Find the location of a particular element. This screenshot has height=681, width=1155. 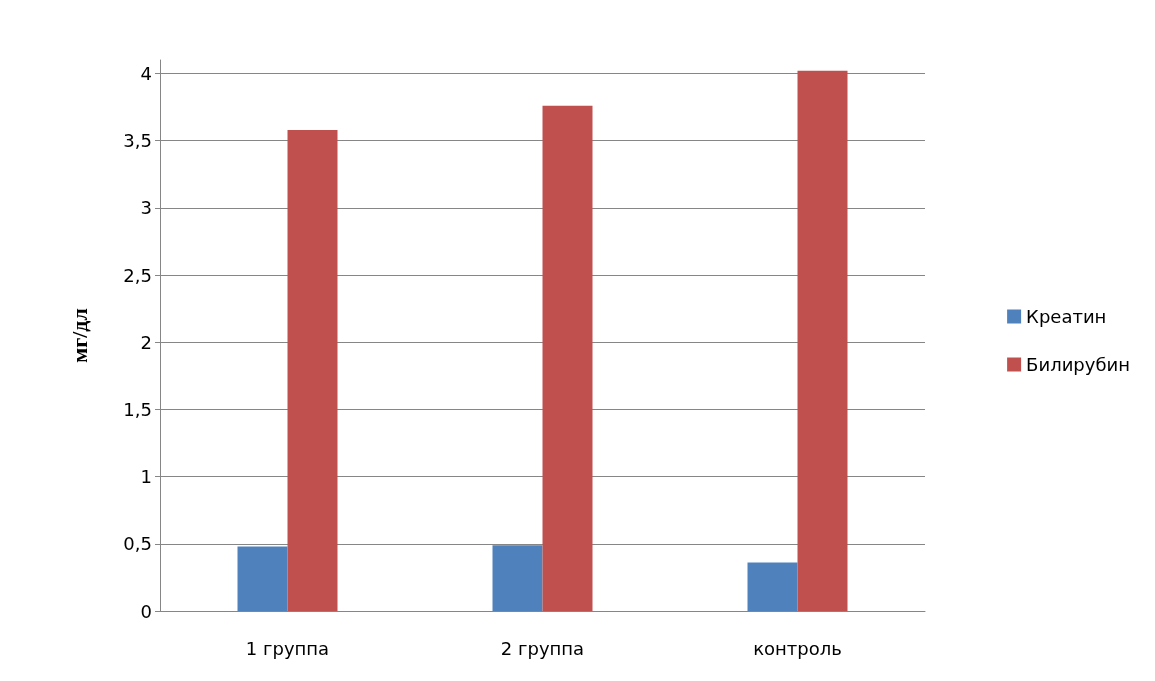

y-tick-label: 4 is located at coordinates (146, 73).